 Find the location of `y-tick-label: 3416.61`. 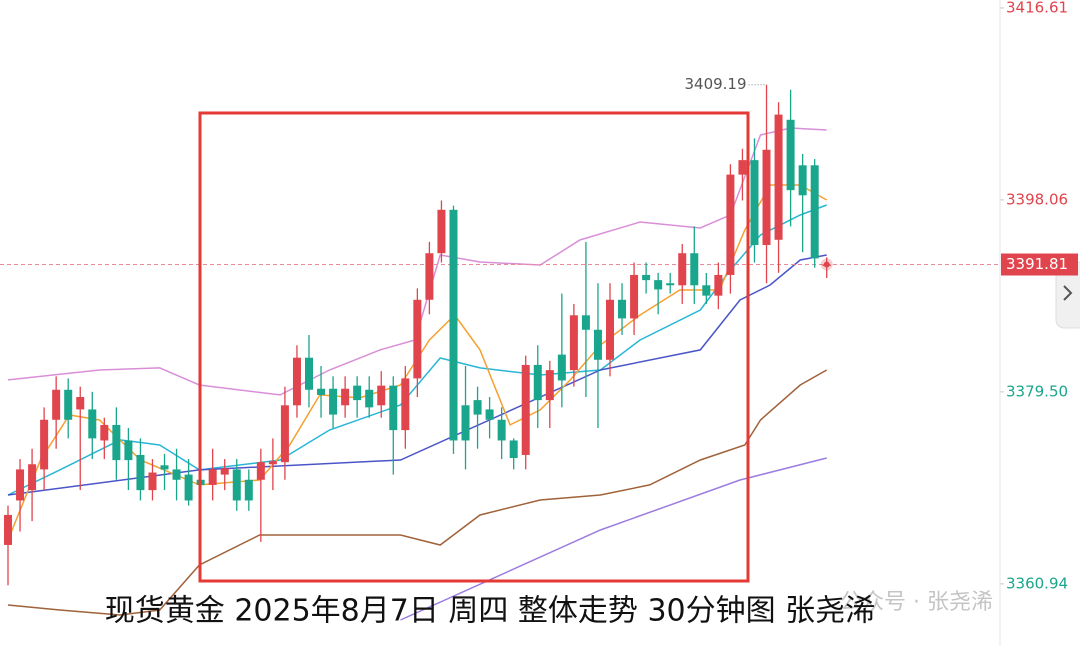

y-tick-label: 3416.61 is located at coordinates (1037, 8).